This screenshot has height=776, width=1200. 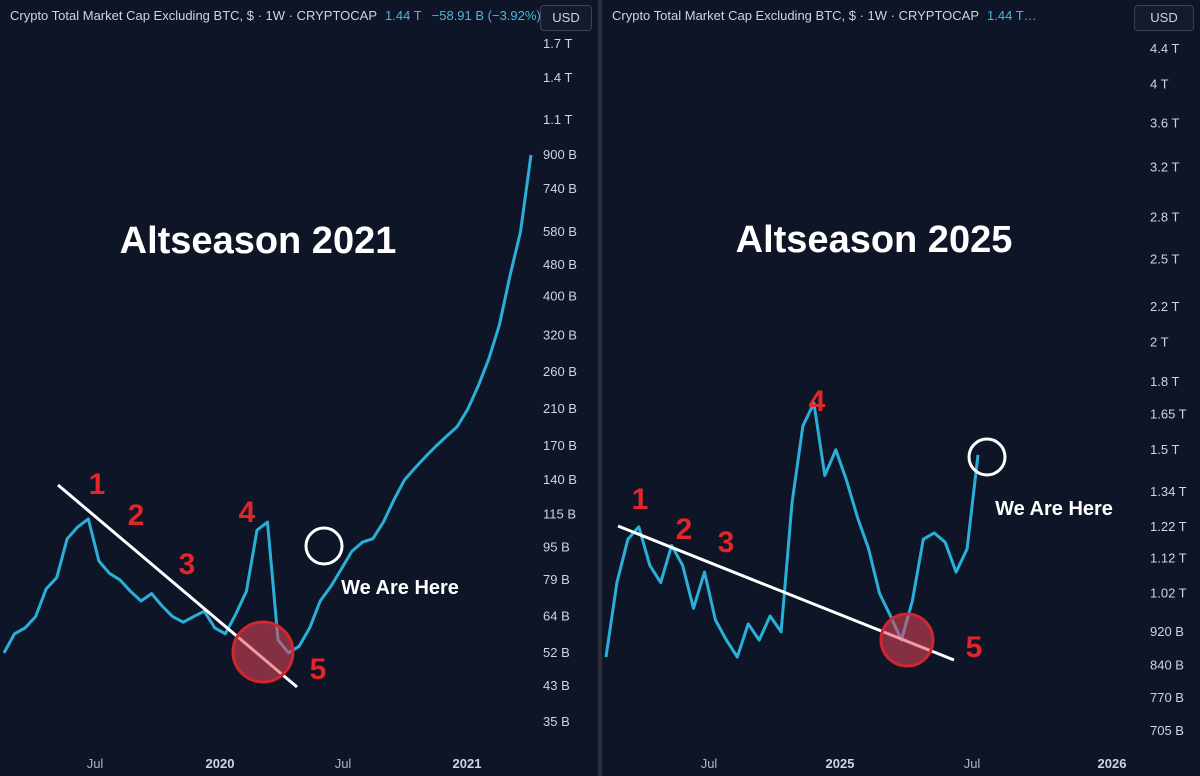 What do you see at coordinates (559, 513) in the screenshot?
I see `y-tick-label: 115 B` at bounding box center [559, 513].